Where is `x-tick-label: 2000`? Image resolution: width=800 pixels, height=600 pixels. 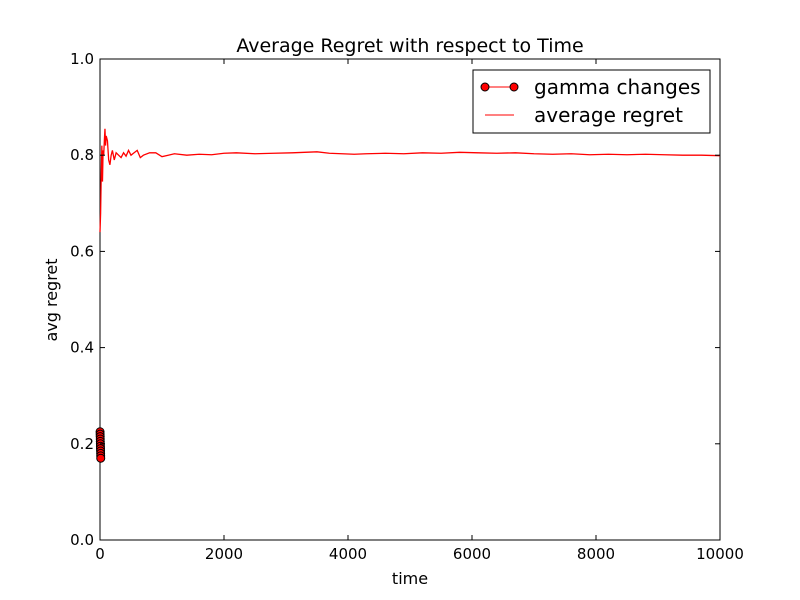
x-tick-label: 2000 is located at coordinates (224, 554).